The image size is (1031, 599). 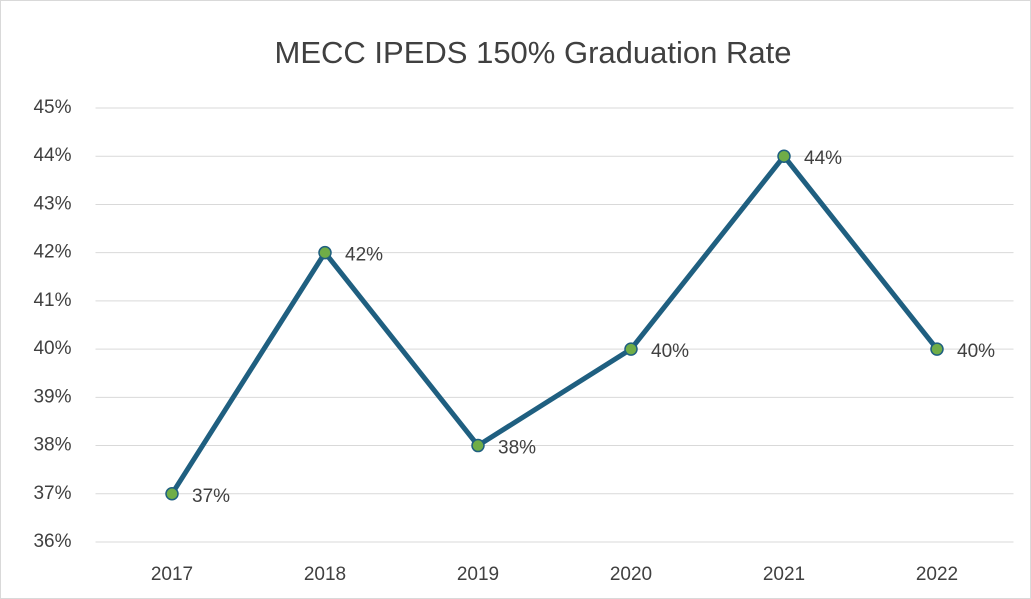 What do you see at coordinates (52, 203) in the screenshot?
I see `y-tick-label: 43%` at bounding box center [52, 203].